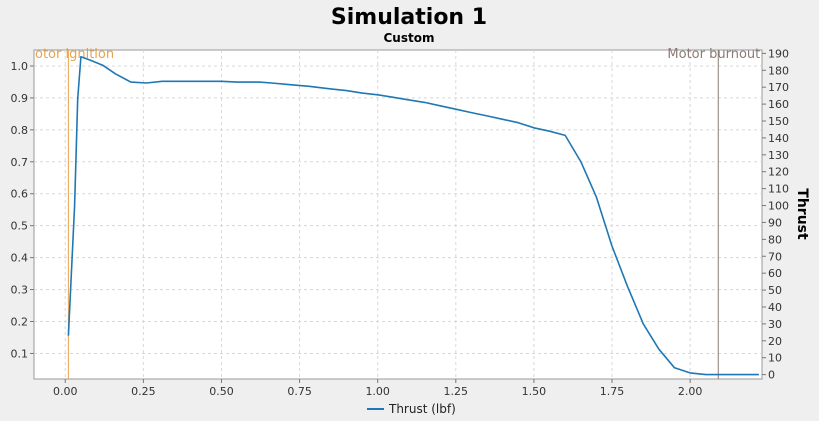 The width and height of the screenshot is (819, 421). I want to click on x-tick-label: 1.50, so click(534, 391).